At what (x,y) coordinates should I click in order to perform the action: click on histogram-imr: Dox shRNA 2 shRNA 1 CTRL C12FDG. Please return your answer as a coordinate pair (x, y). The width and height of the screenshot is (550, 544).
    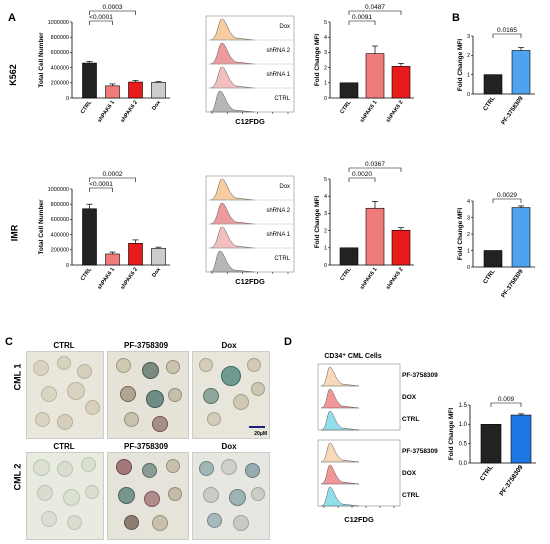
    Looking at the image, I should click on (250, 230).